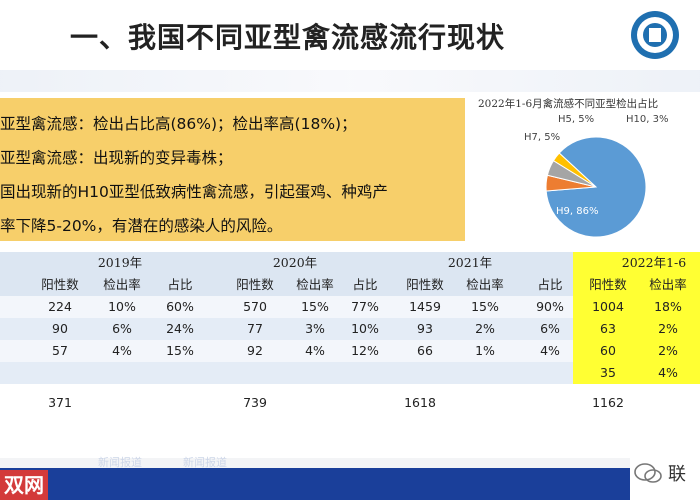  I want to click on pie-chart-svg: H9, 86% H7, 5% H5, 5% H10, 3%, so click(596, 176).